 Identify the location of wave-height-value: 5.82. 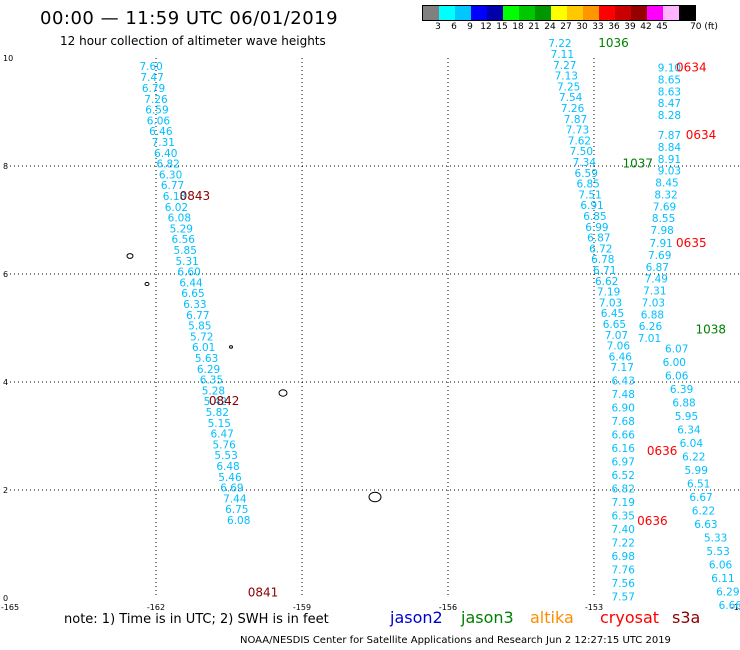
(217, 413).